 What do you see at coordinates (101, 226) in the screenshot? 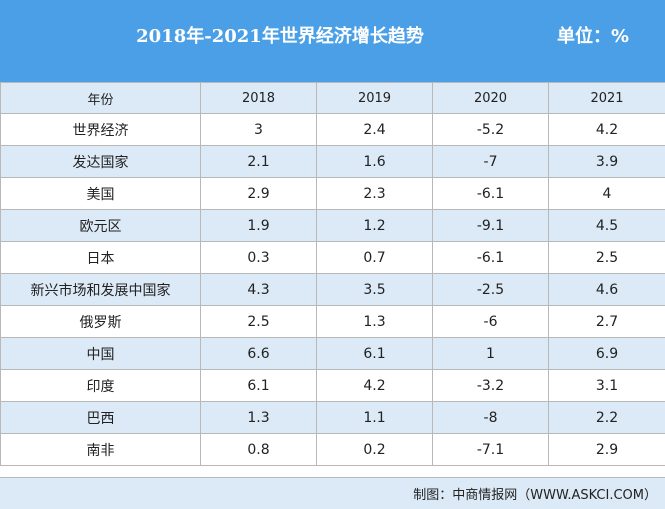
I see `row-label-cell: 欧元区` at bounding box center [101, 226].